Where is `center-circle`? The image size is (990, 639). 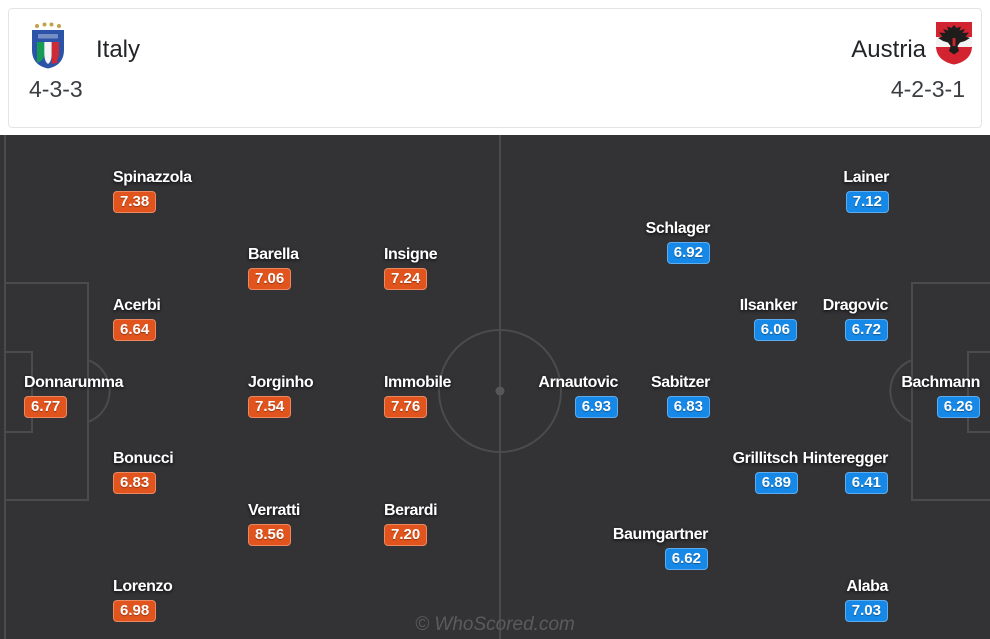 center-circle is located at coordinates (500, 391).